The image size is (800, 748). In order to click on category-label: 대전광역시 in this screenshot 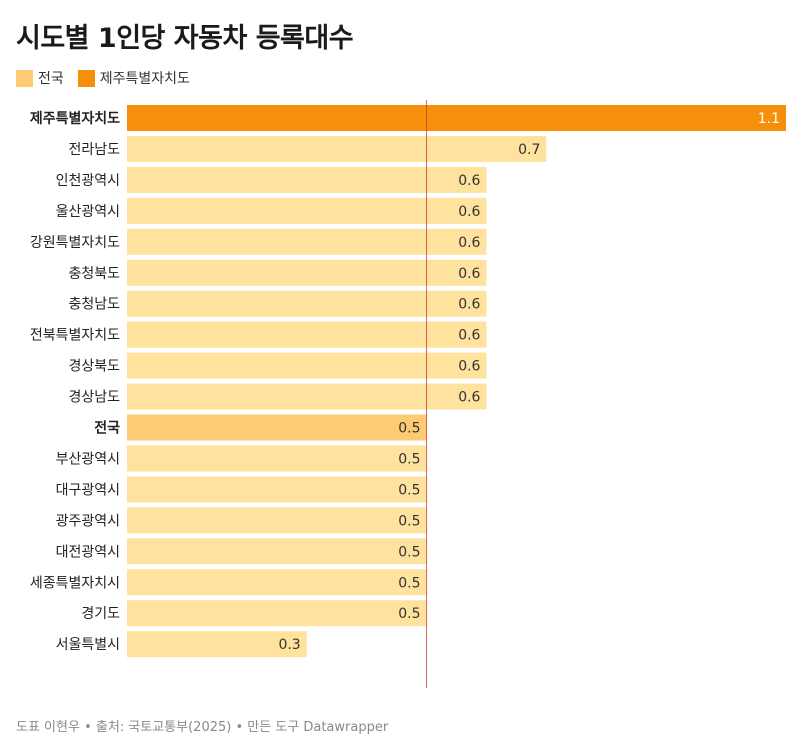, I will do `click(88, 552)`.